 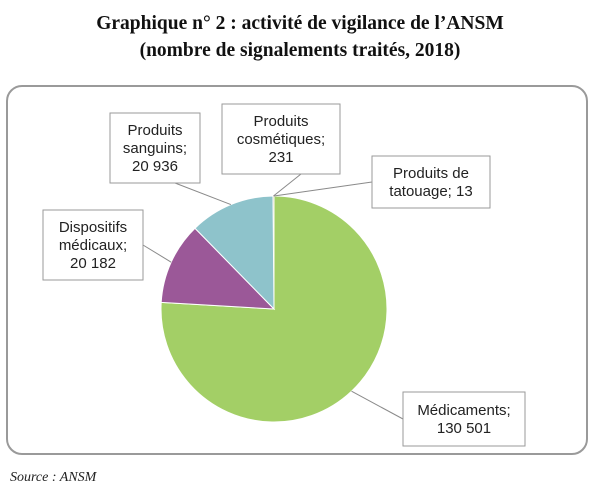 I want to click on pie-slice-produits-sanguins, so click(x=234, y=253).